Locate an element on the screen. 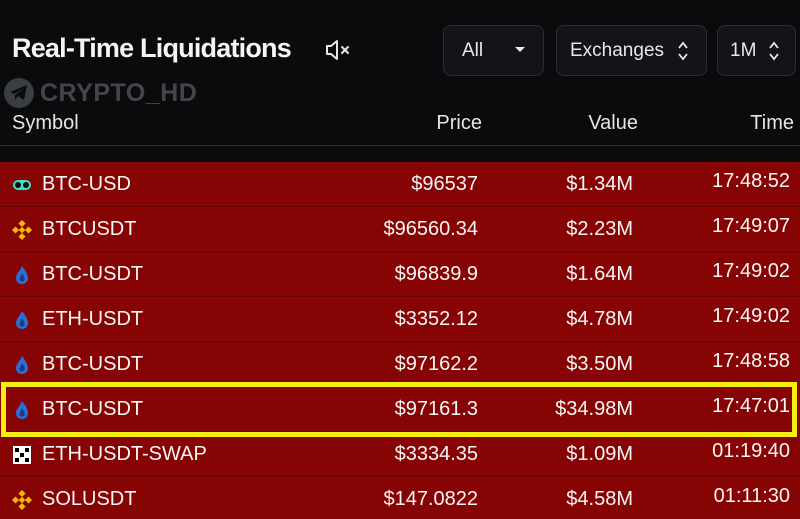 The image size is (800, 519). value-cell: $34.98M is located at coordinates (594, 409).